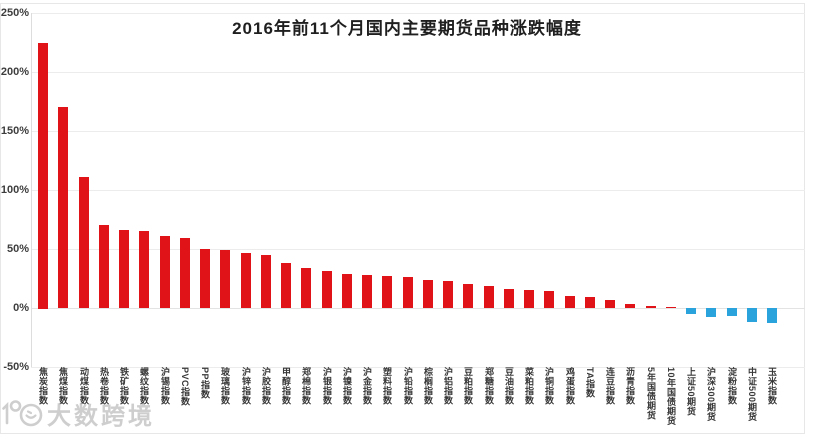 This screenshot has width=814, height=438. Describe the element at coordinates (205, 383) in the screenshot. I see `category-label: PP指数` at that location.